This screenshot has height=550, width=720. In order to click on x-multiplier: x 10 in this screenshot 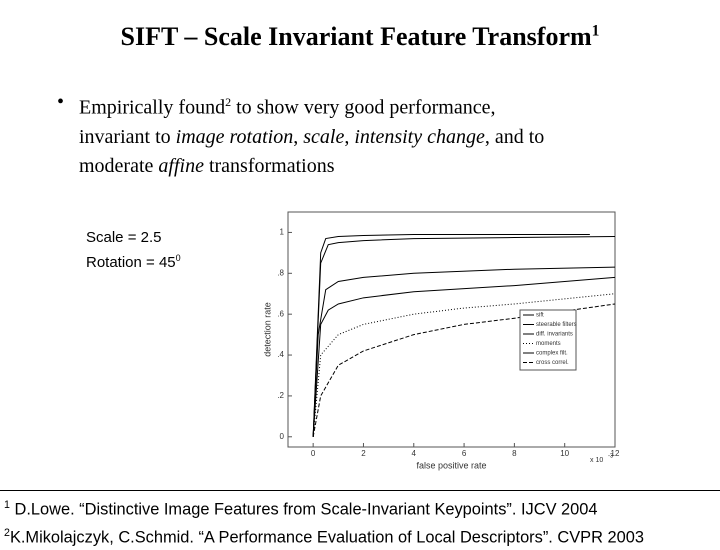, I will do `click(596, 460)`.